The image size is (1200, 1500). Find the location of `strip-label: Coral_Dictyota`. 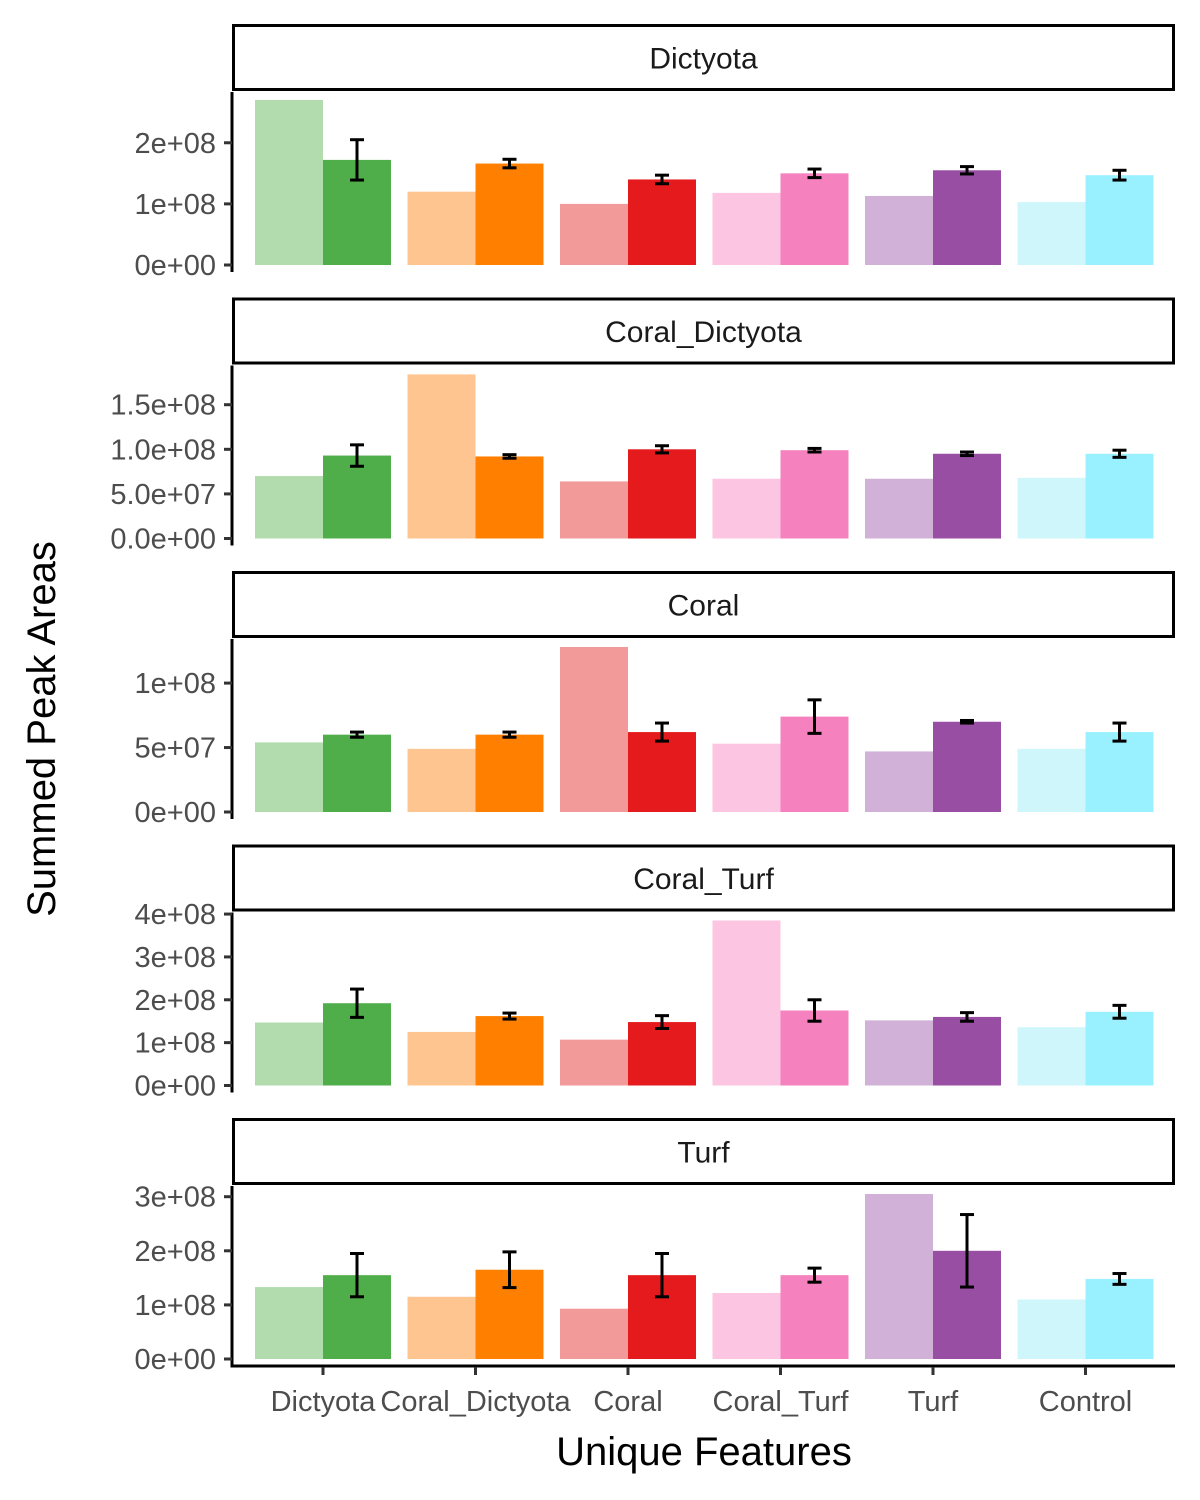

strip-label: Coral_Dictyota is located at coordinates (703, 332).